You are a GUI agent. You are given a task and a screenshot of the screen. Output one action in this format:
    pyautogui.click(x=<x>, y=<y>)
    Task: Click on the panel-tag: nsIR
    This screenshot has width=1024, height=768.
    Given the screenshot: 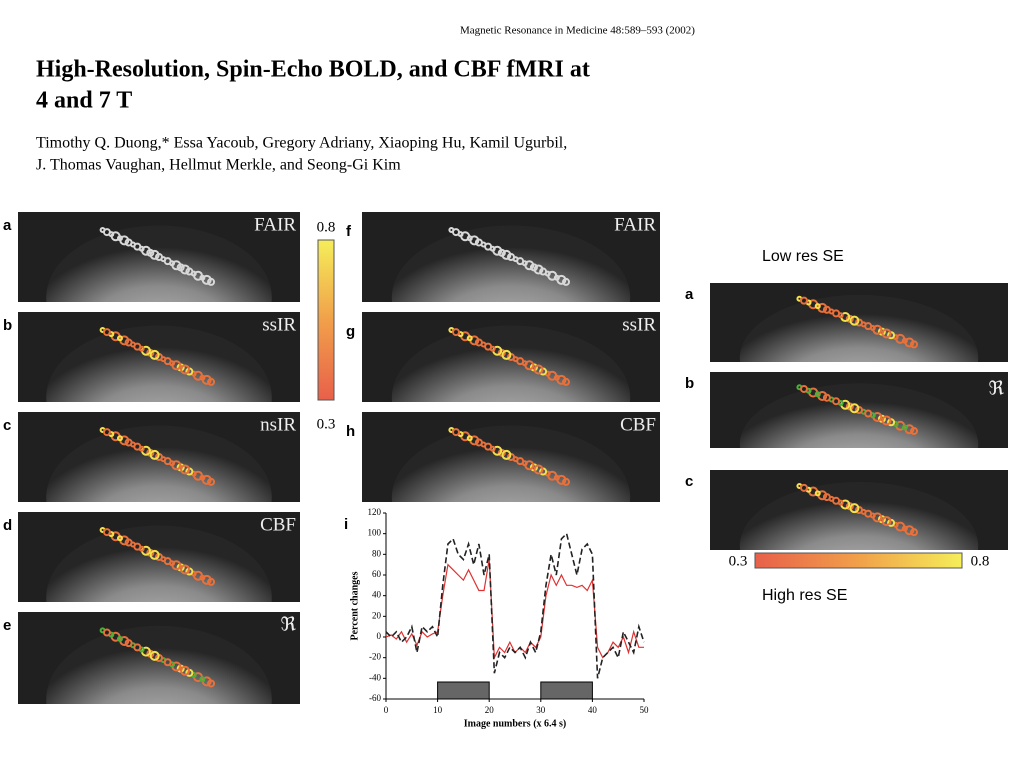 What is the action you would take?
    pyautogui.click(x=278, y=424)
    